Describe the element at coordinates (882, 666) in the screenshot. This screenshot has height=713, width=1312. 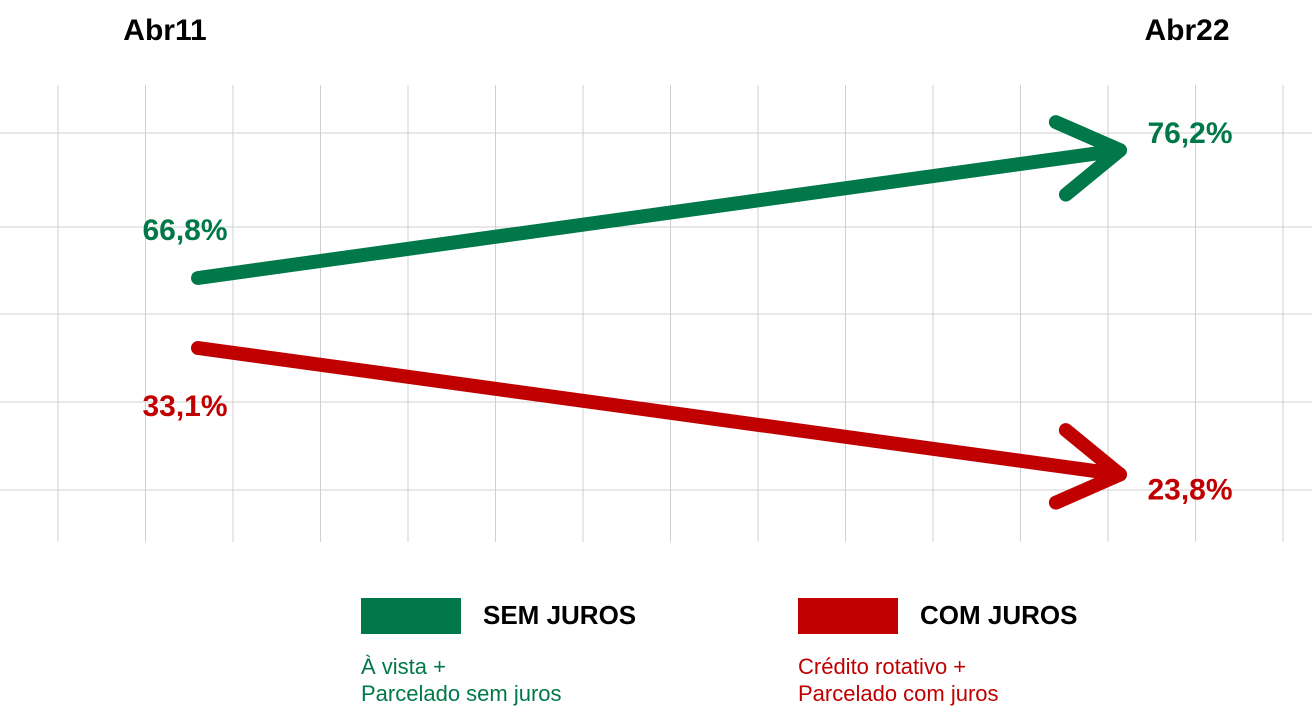
I see `legend-note: Crédito rotativo +` at that location.